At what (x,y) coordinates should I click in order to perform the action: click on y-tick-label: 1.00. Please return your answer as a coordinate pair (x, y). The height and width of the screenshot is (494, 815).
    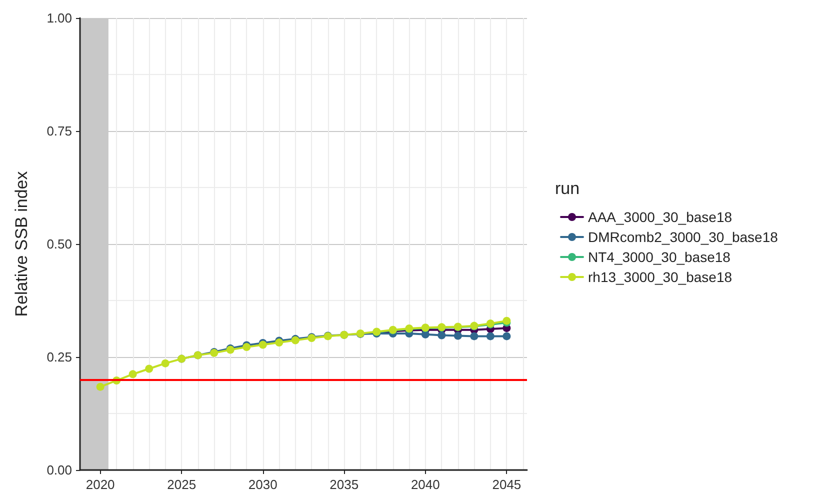
    Looking at the image, I should click on (59, 18).